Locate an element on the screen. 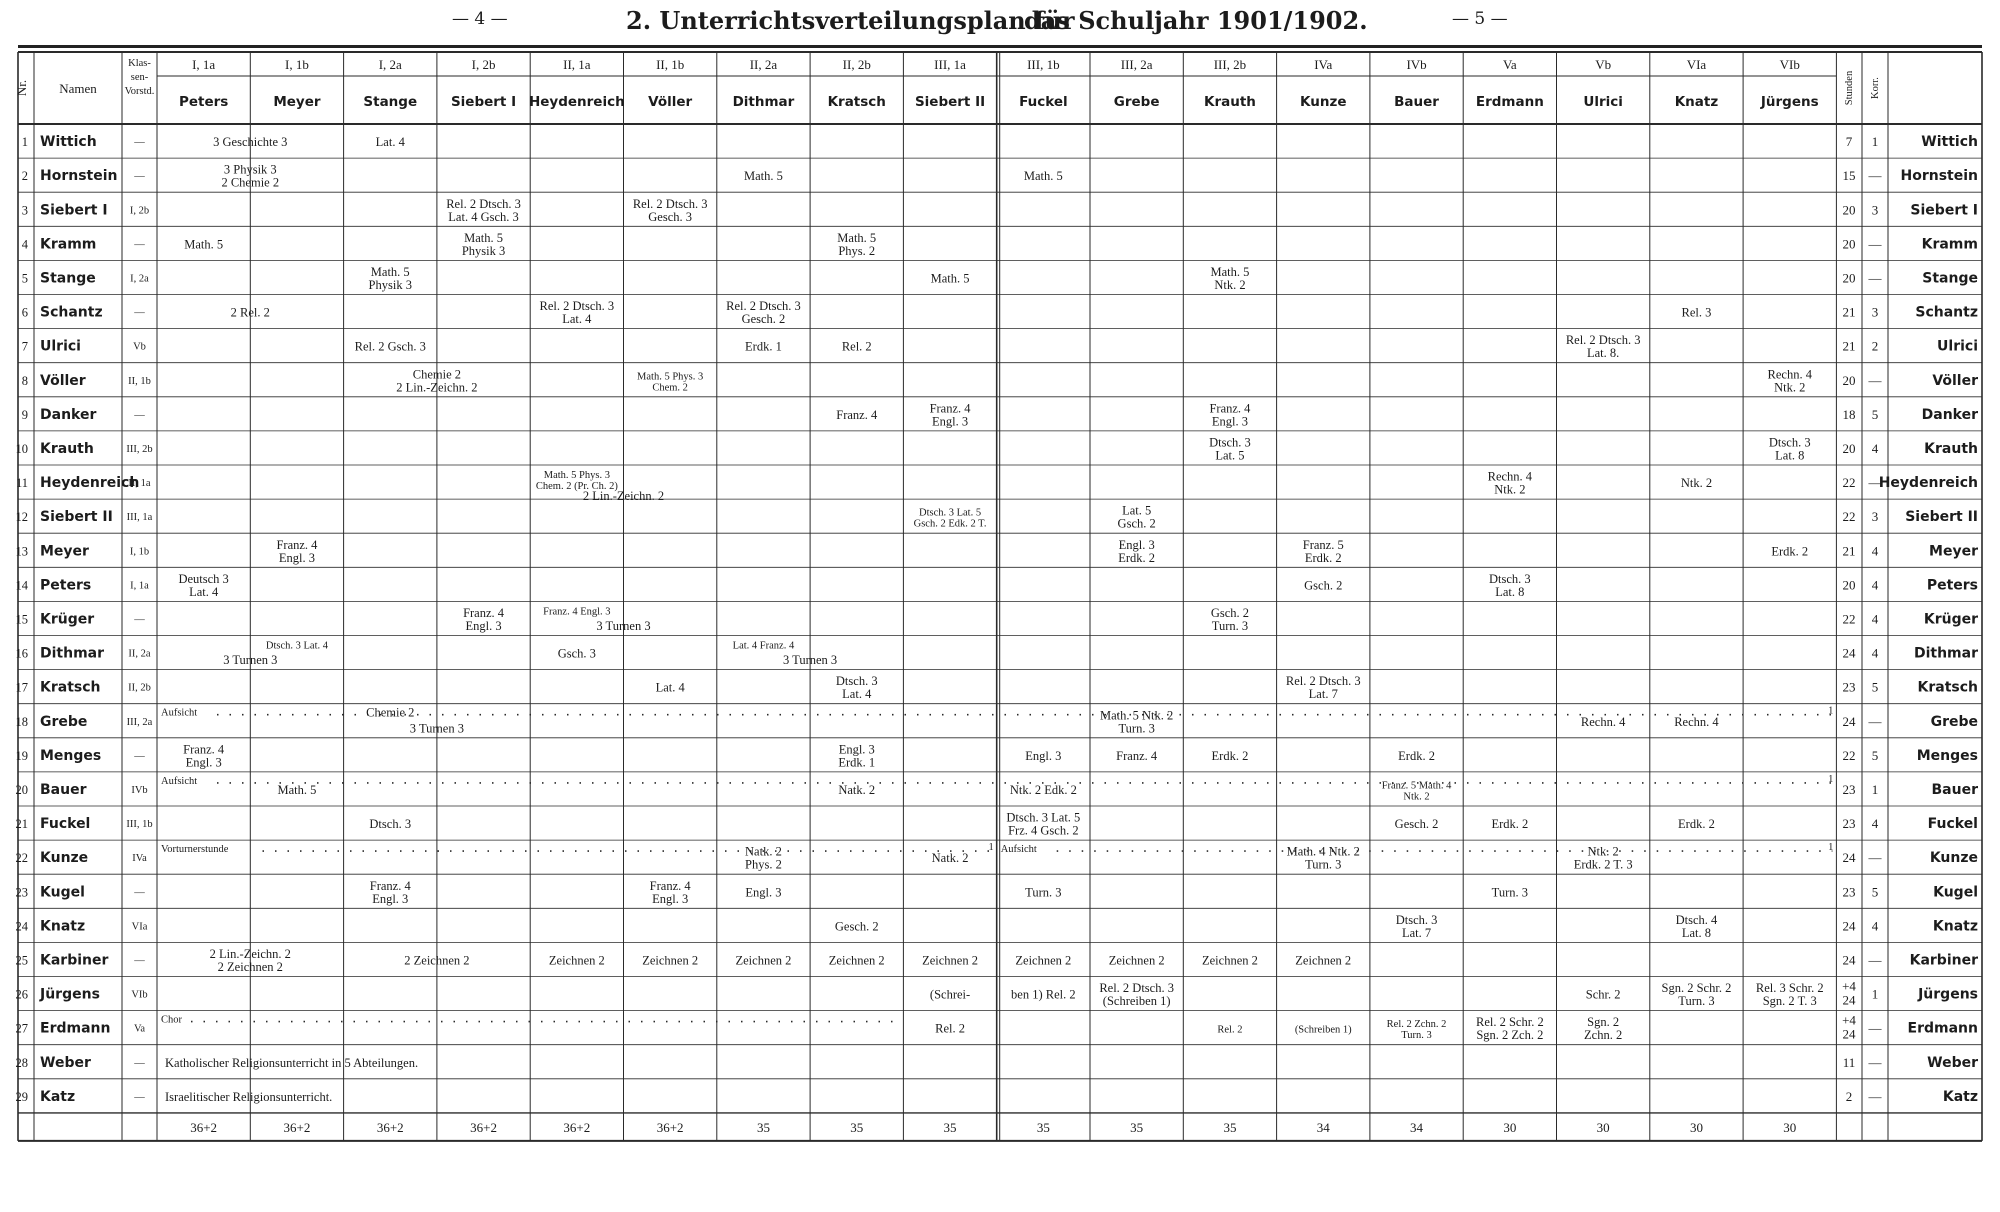 The width and height of the screenshot is (2000, 1212). cell-entry: Gesch. 3 is located at coordinates (670, 217).